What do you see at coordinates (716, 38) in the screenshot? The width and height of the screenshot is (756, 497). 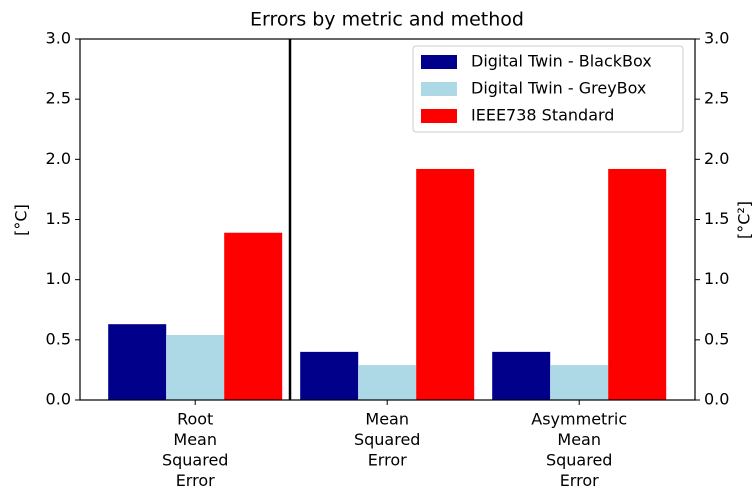 I see `y2-tick-label: 3.0` at bounding box center [716, 38].